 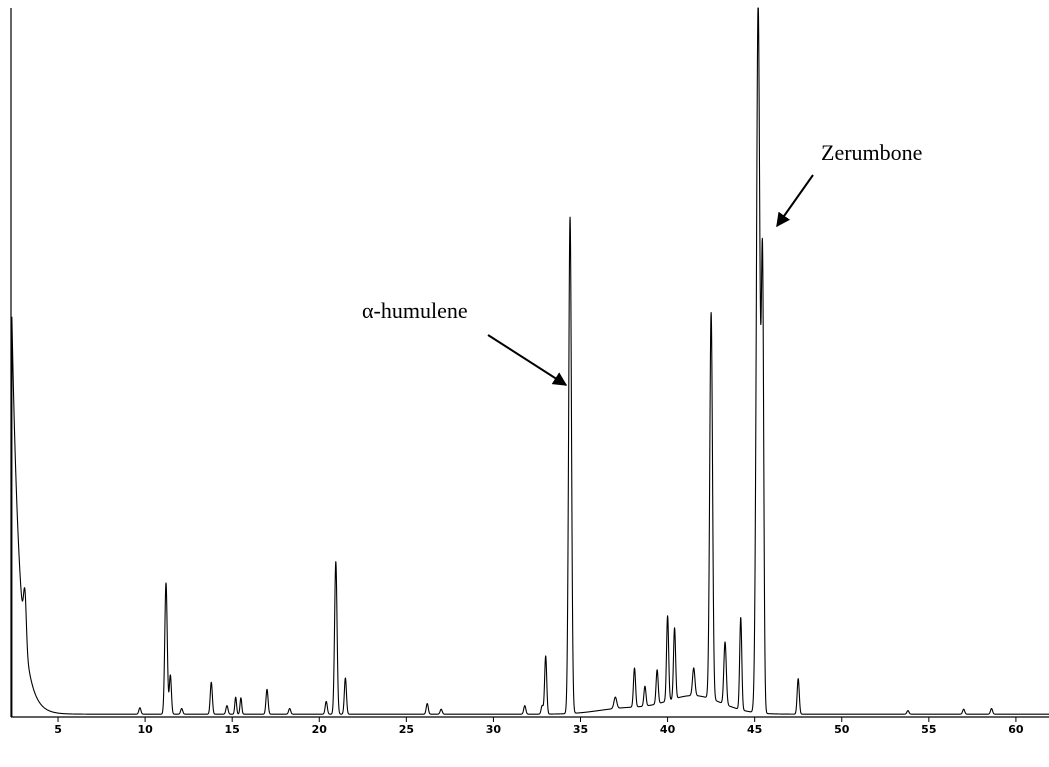 What do you see at coordinates (415, 310) in the screenshot?
I see `annotation-alpha-humulene: α-humulene` at bounding box center [415, 310].